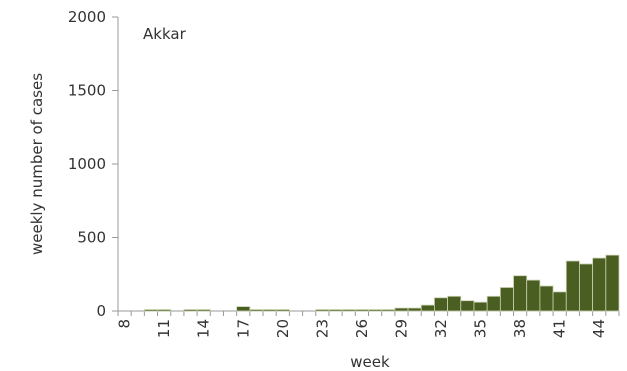 The image size is (627, 371). Describe the element at coordinates (381, 283) in the screenshot. I see `bars` at that location.